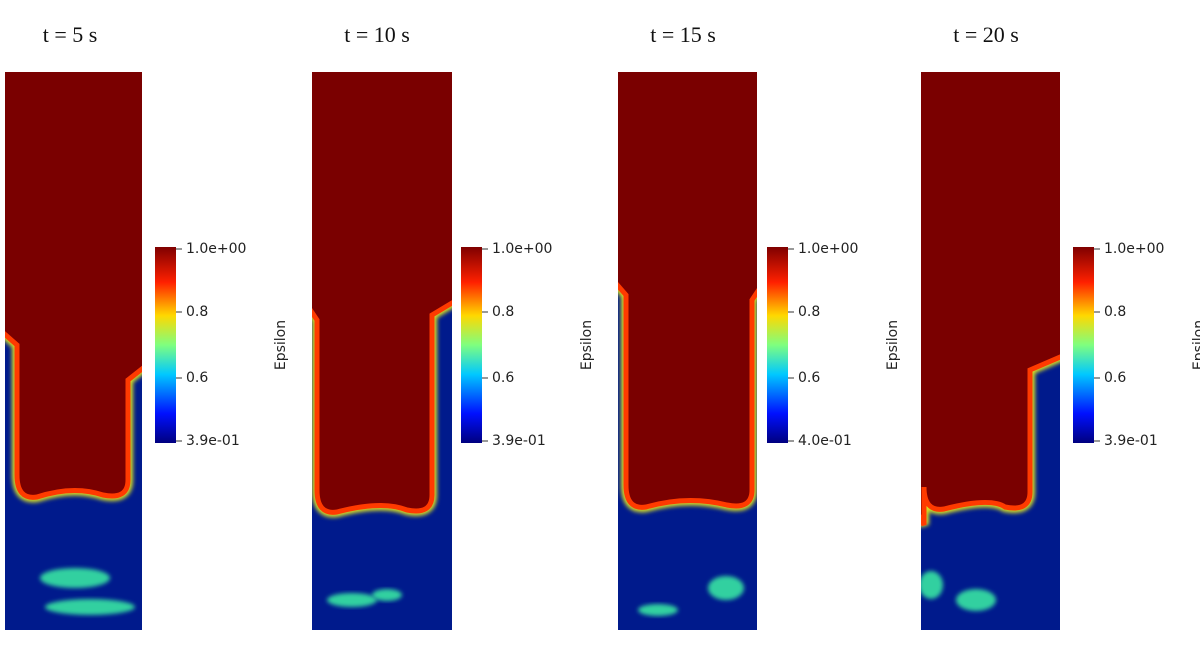 The width and height of the screenshot is (1200, 651). What do you see at coordinates (70, 34) in the screenshot?
I see `panel-title: t = 5 s` at bounding box center [70, 34].